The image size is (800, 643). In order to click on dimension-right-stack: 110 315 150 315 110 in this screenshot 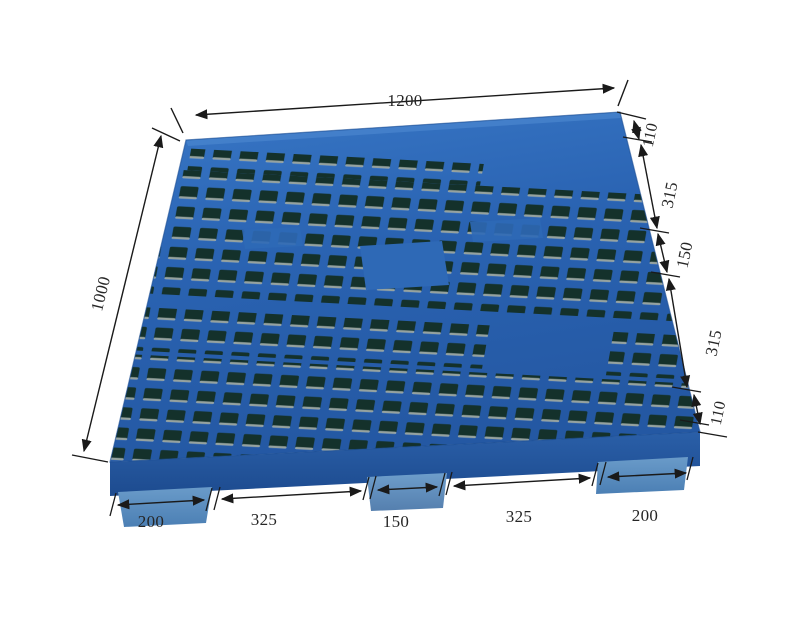, I will do `click(673, 274)`.